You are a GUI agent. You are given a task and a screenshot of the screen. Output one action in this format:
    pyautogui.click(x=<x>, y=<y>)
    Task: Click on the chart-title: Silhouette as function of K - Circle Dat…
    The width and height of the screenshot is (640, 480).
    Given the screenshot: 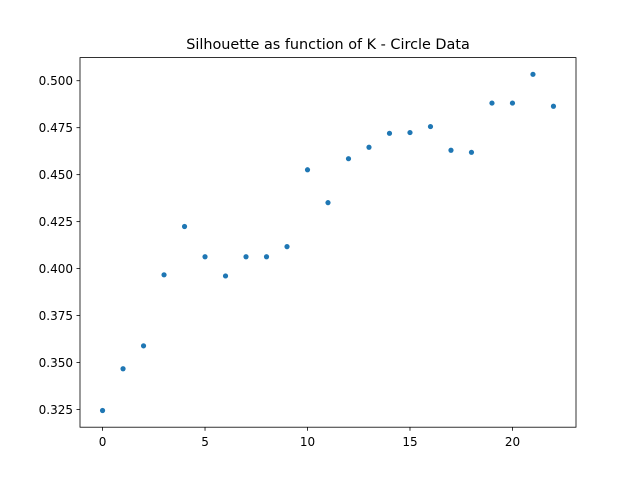 What is the action you would take?
    pyautogui.click(x=328, y=45)
    